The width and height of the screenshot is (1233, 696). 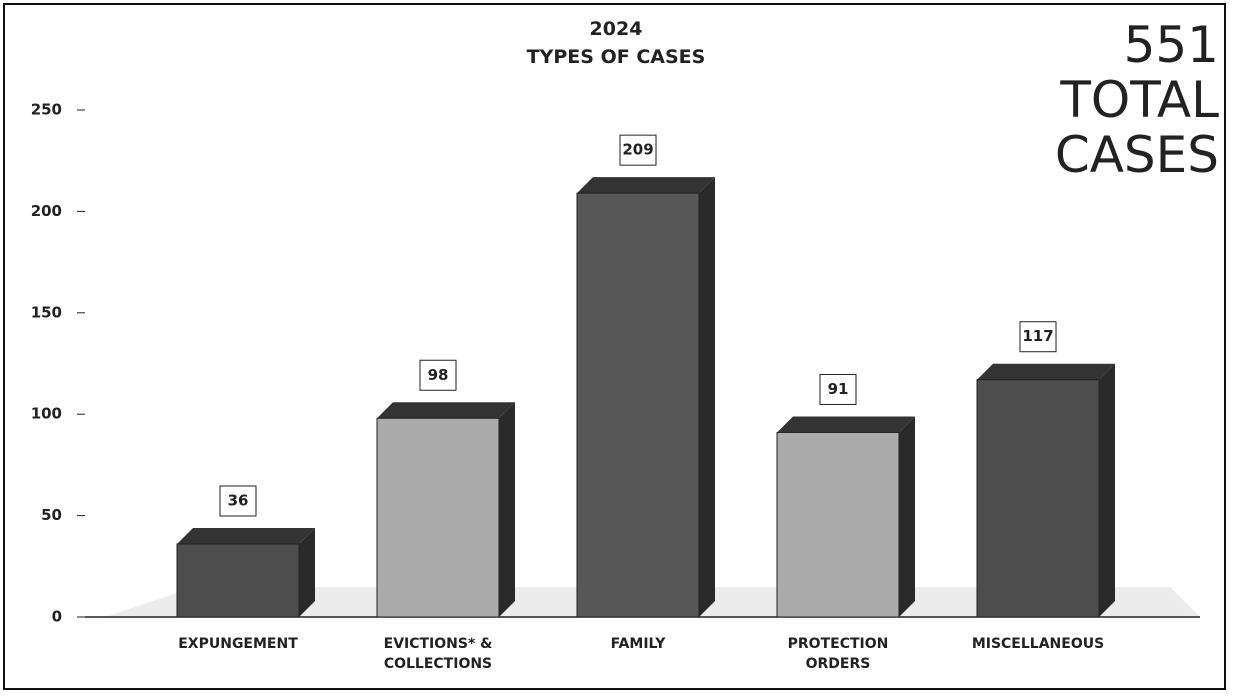 What do you see at coordinates (46, 211) in the screenshot?
I see `y-tick-label: 200` at bounding box center [46, 211].